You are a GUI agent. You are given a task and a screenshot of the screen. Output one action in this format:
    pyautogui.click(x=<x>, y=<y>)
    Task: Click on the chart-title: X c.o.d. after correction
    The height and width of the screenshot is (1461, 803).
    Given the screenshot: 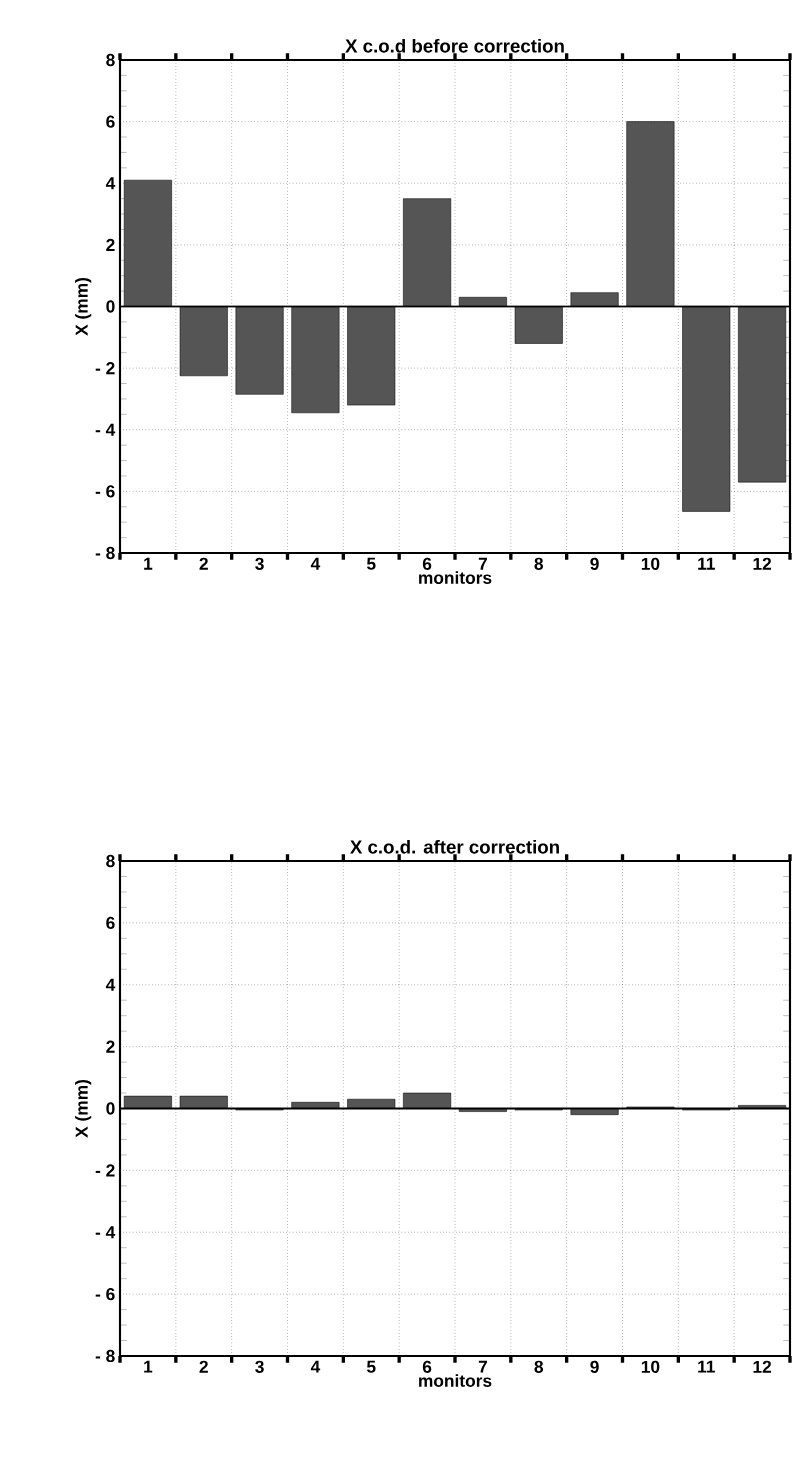 What is the action you would take?
    pyautogui.click(x=454, y=846)
    